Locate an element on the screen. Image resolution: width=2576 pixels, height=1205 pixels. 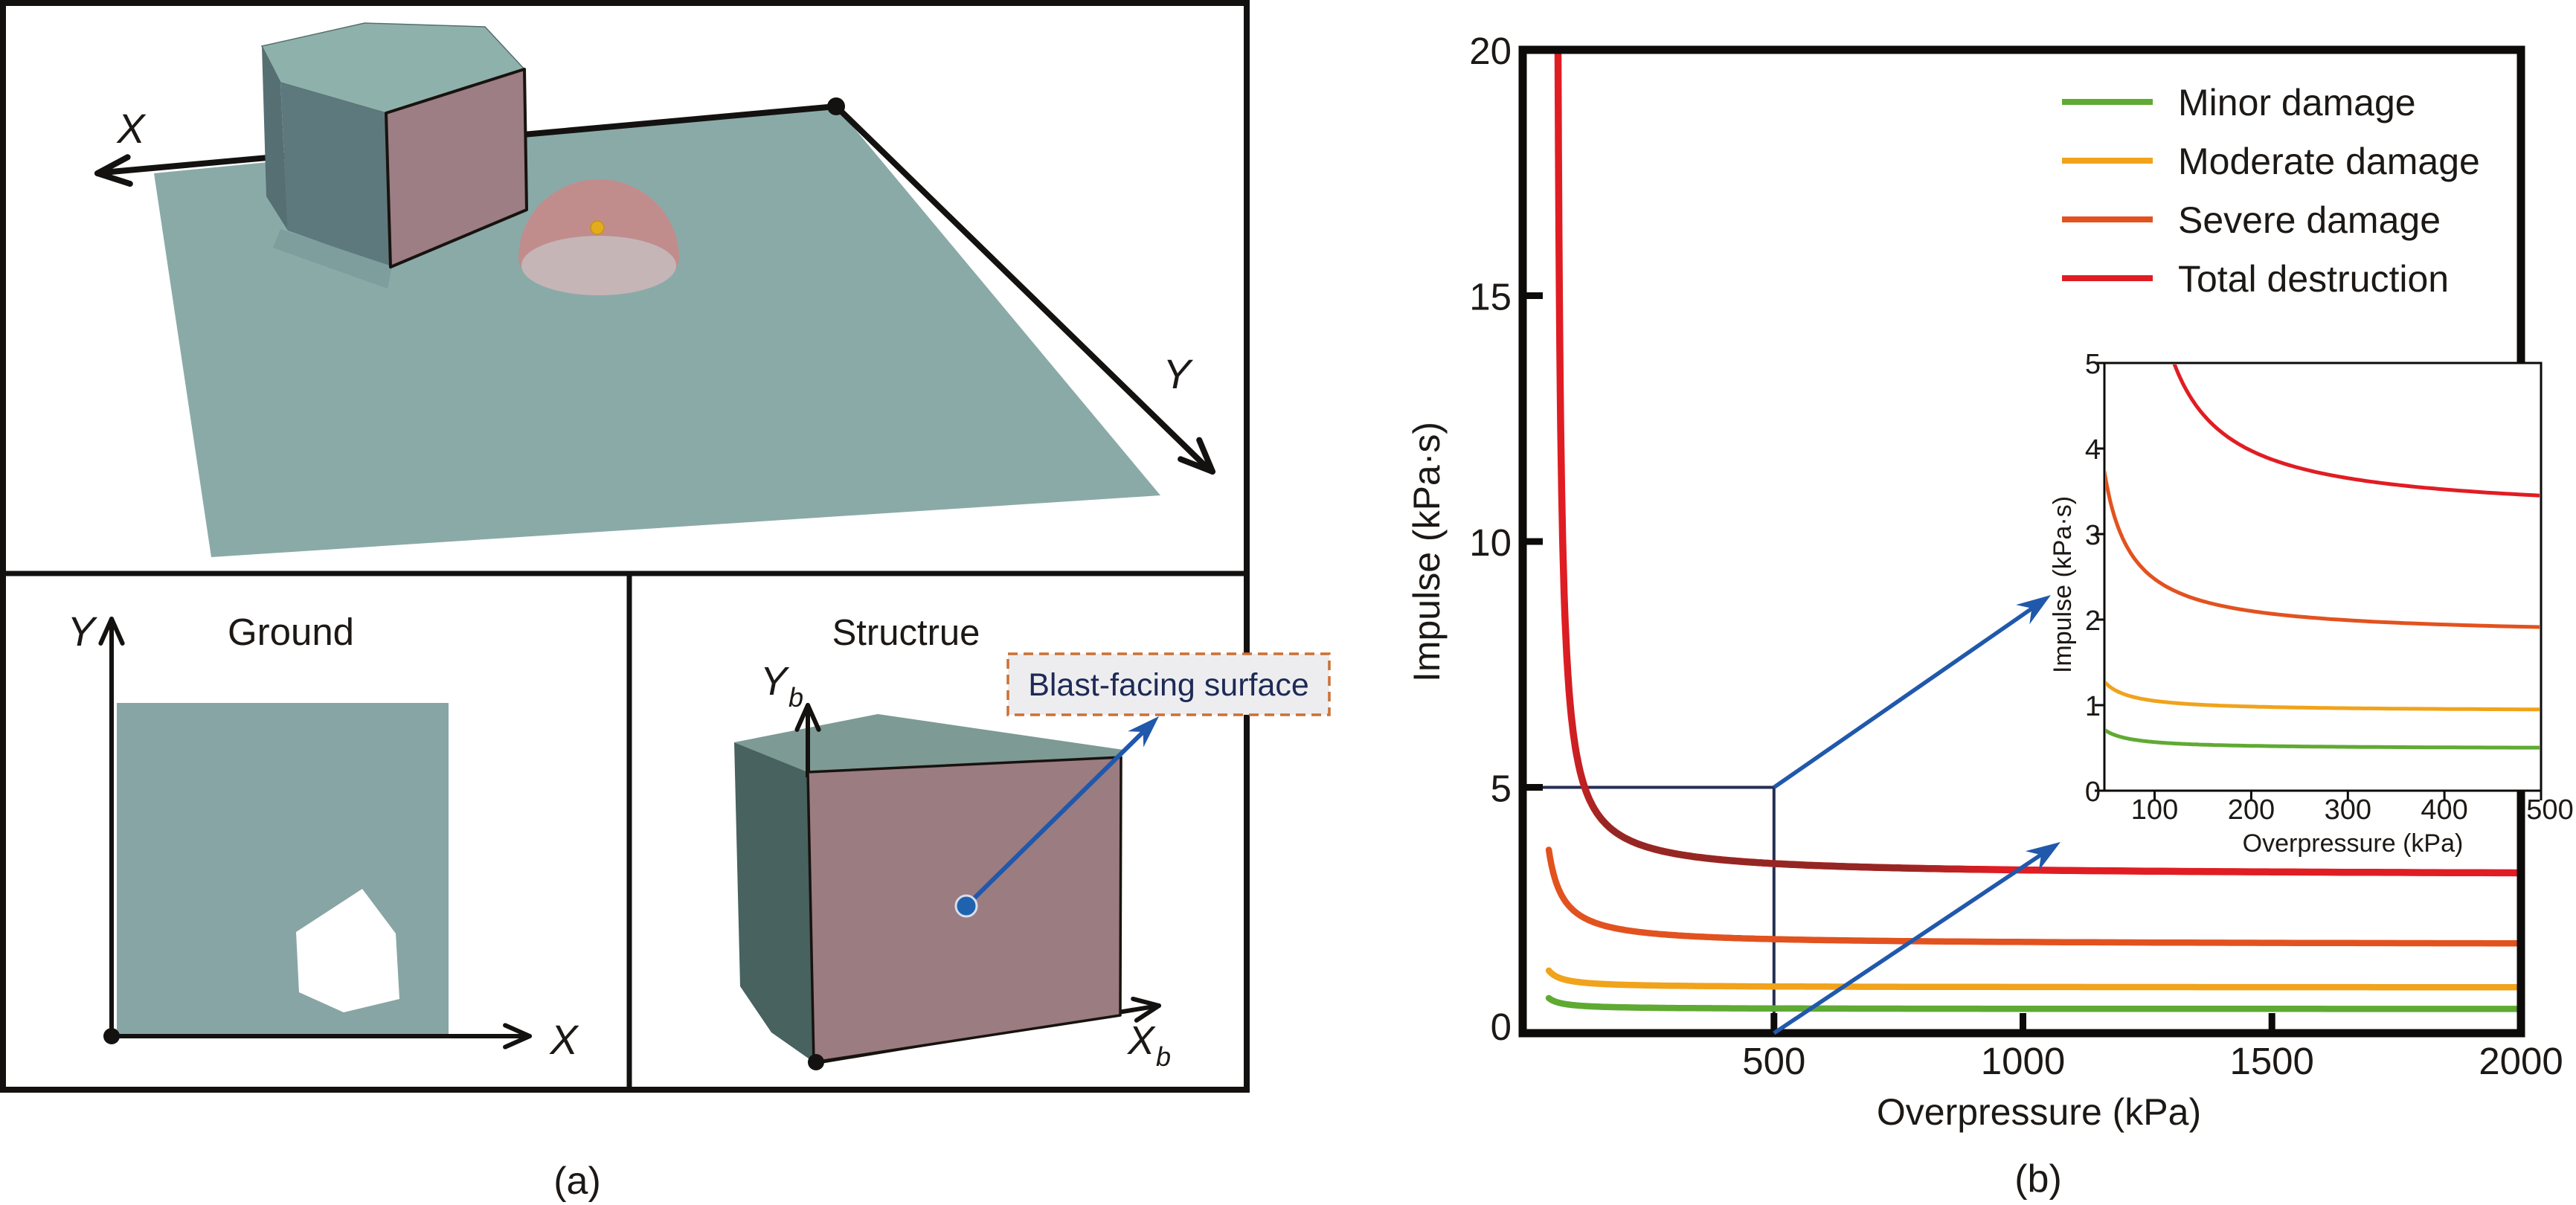
svg-text: 400 is located at coordinates (2444, 810).